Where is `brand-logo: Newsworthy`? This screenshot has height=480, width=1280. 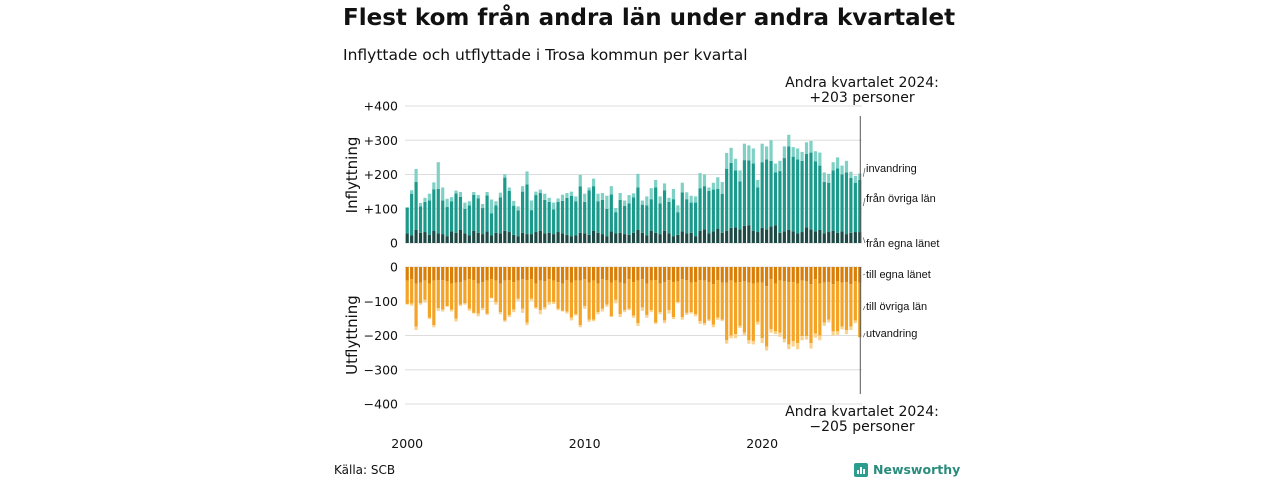
brand-logo: Newsworthy is located at coordinates (907, 469).